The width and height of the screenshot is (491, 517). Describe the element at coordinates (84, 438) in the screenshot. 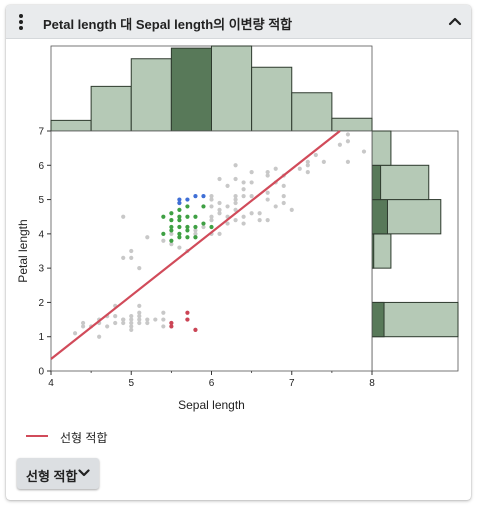

I see `legend-fit-label: 선형 적합` at that location.